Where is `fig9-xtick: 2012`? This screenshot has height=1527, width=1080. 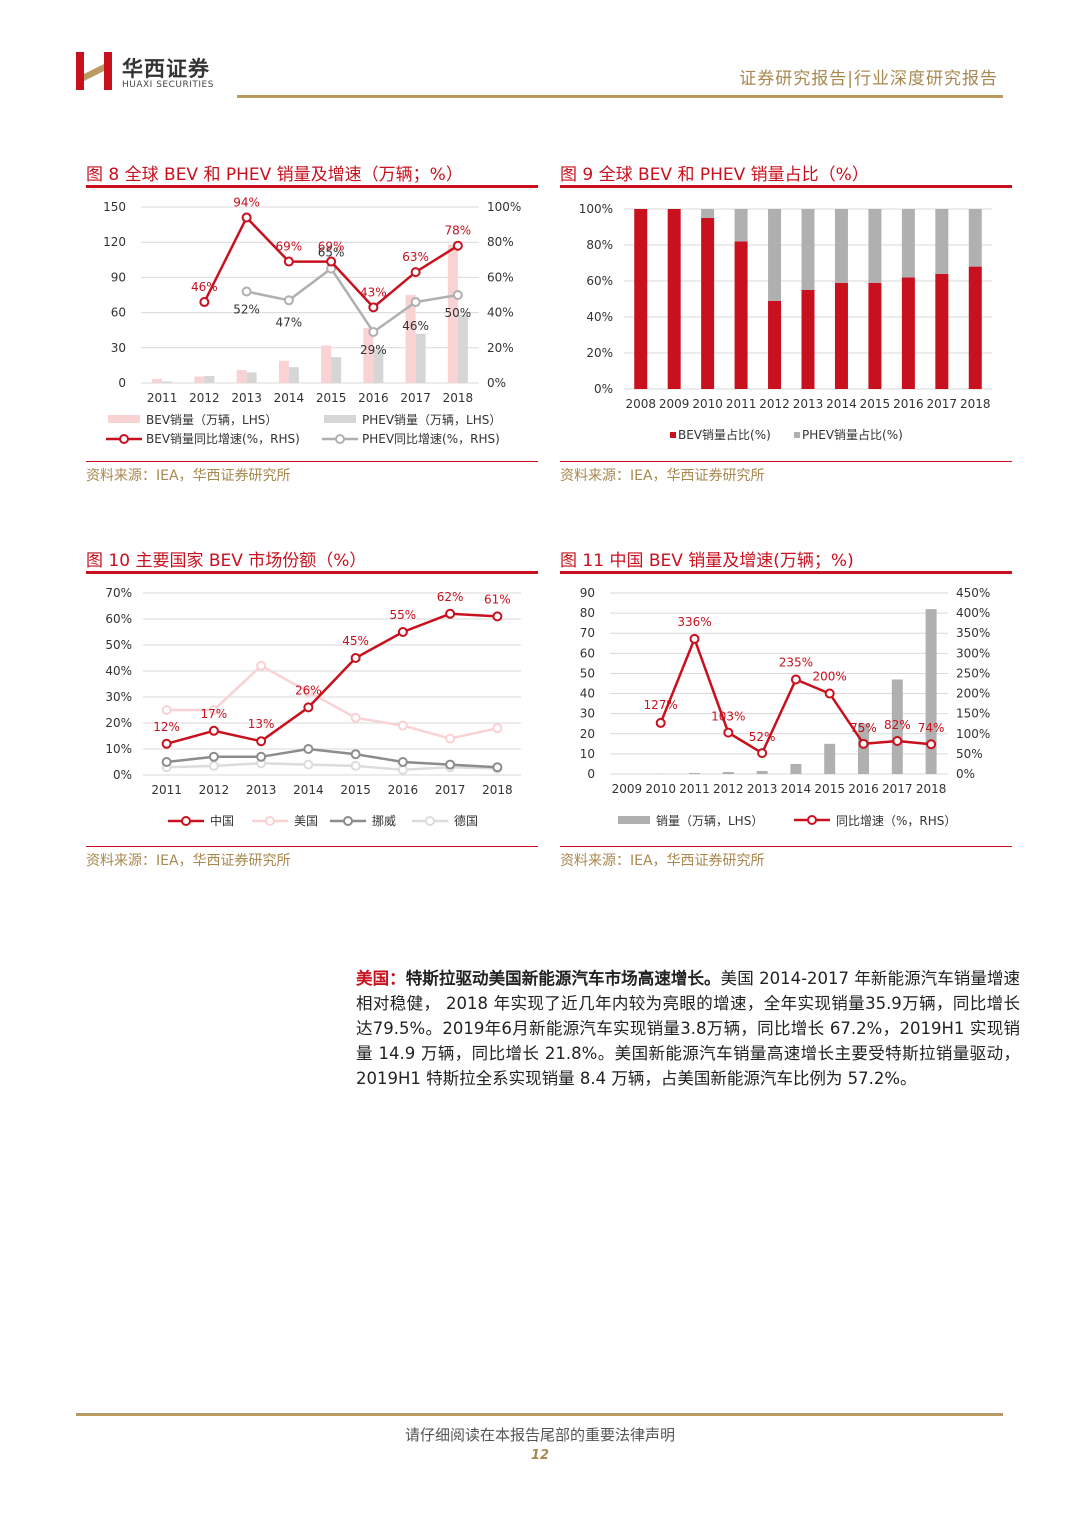
fig9-xtick: 2012 is located at coordinates (774, 404).